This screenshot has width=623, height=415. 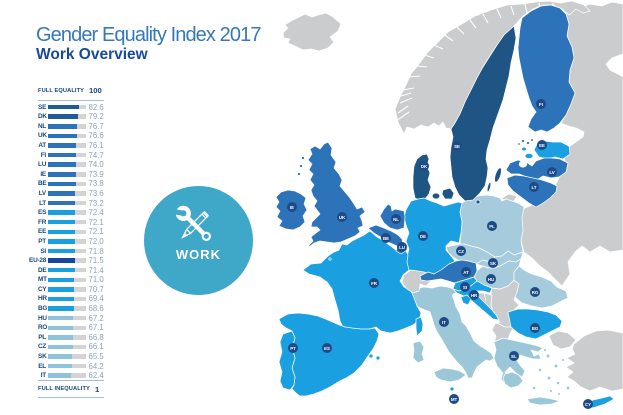 What do you see at coordinates (535, 292) in the screenshot?
I see `svg-text: RO` at bounding box center [535, 292].